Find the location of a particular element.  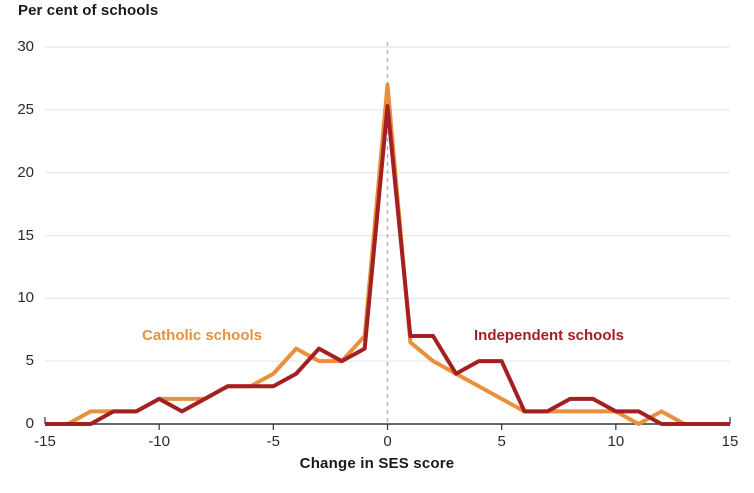

x-tick-label: -5 is located at coordinates (273, 441).